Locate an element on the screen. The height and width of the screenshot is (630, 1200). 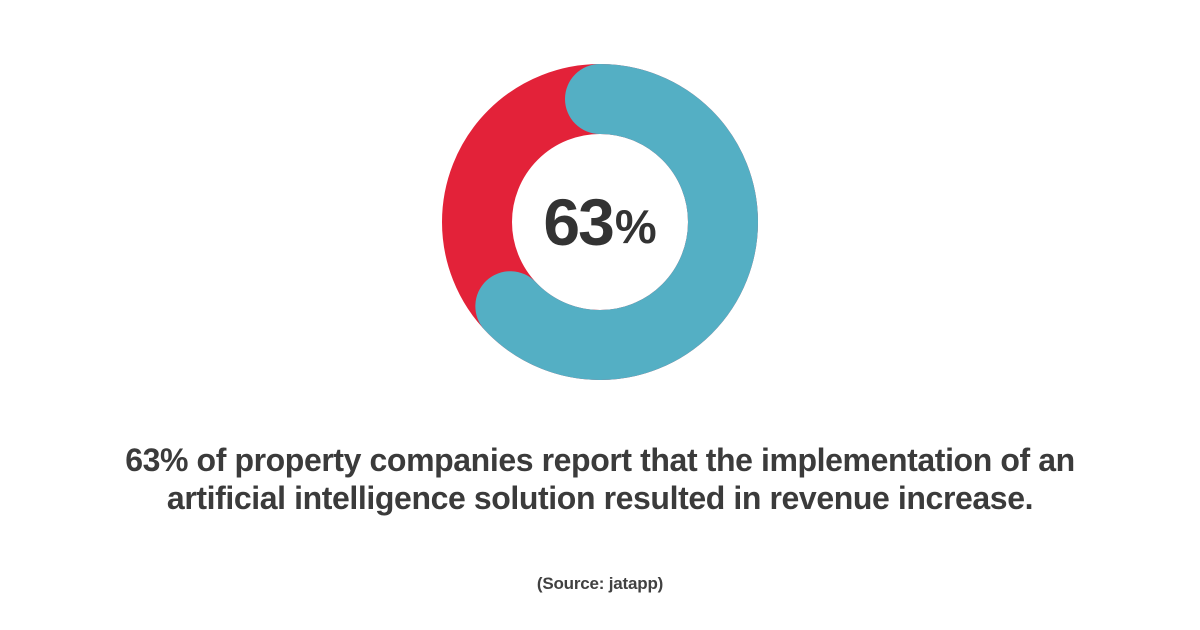
donut-segment-primary is located at coordinates (600, 222).